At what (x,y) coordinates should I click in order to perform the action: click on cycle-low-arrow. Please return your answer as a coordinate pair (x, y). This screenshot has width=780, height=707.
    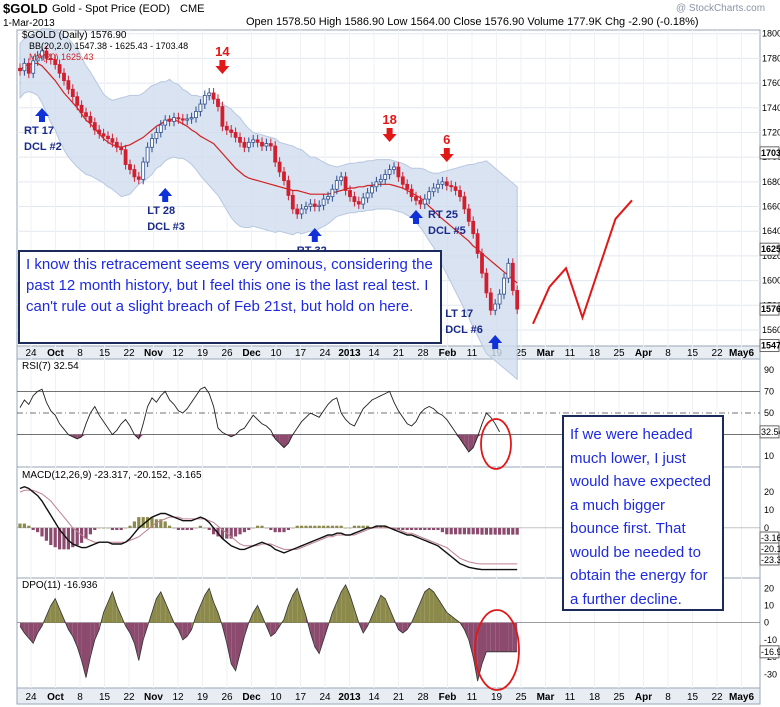
    Looking at the image, I should click on (416, 217).